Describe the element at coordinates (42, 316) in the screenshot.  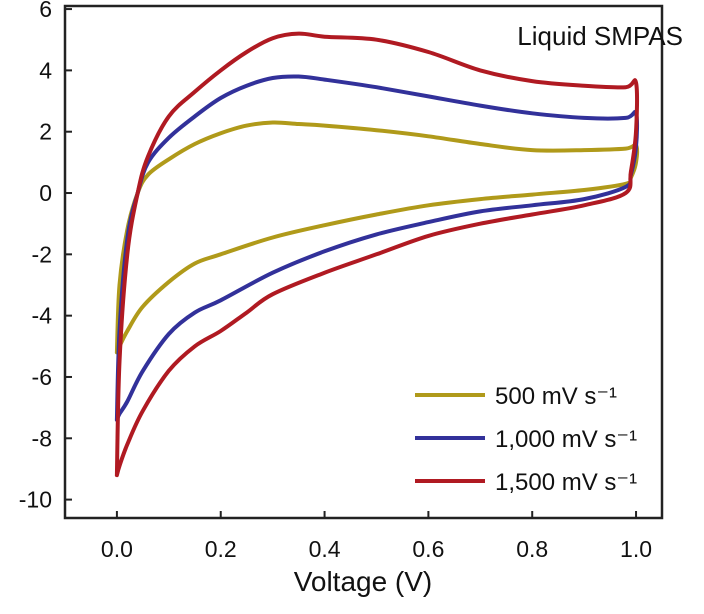
I see `y-tick-label: -4` at that location.